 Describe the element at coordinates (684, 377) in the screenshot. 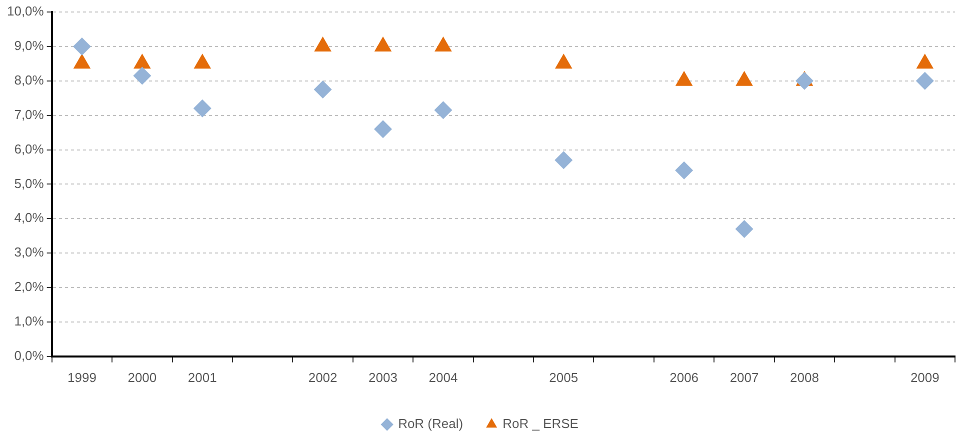

I see `x-tick-label: 2006` at that location.